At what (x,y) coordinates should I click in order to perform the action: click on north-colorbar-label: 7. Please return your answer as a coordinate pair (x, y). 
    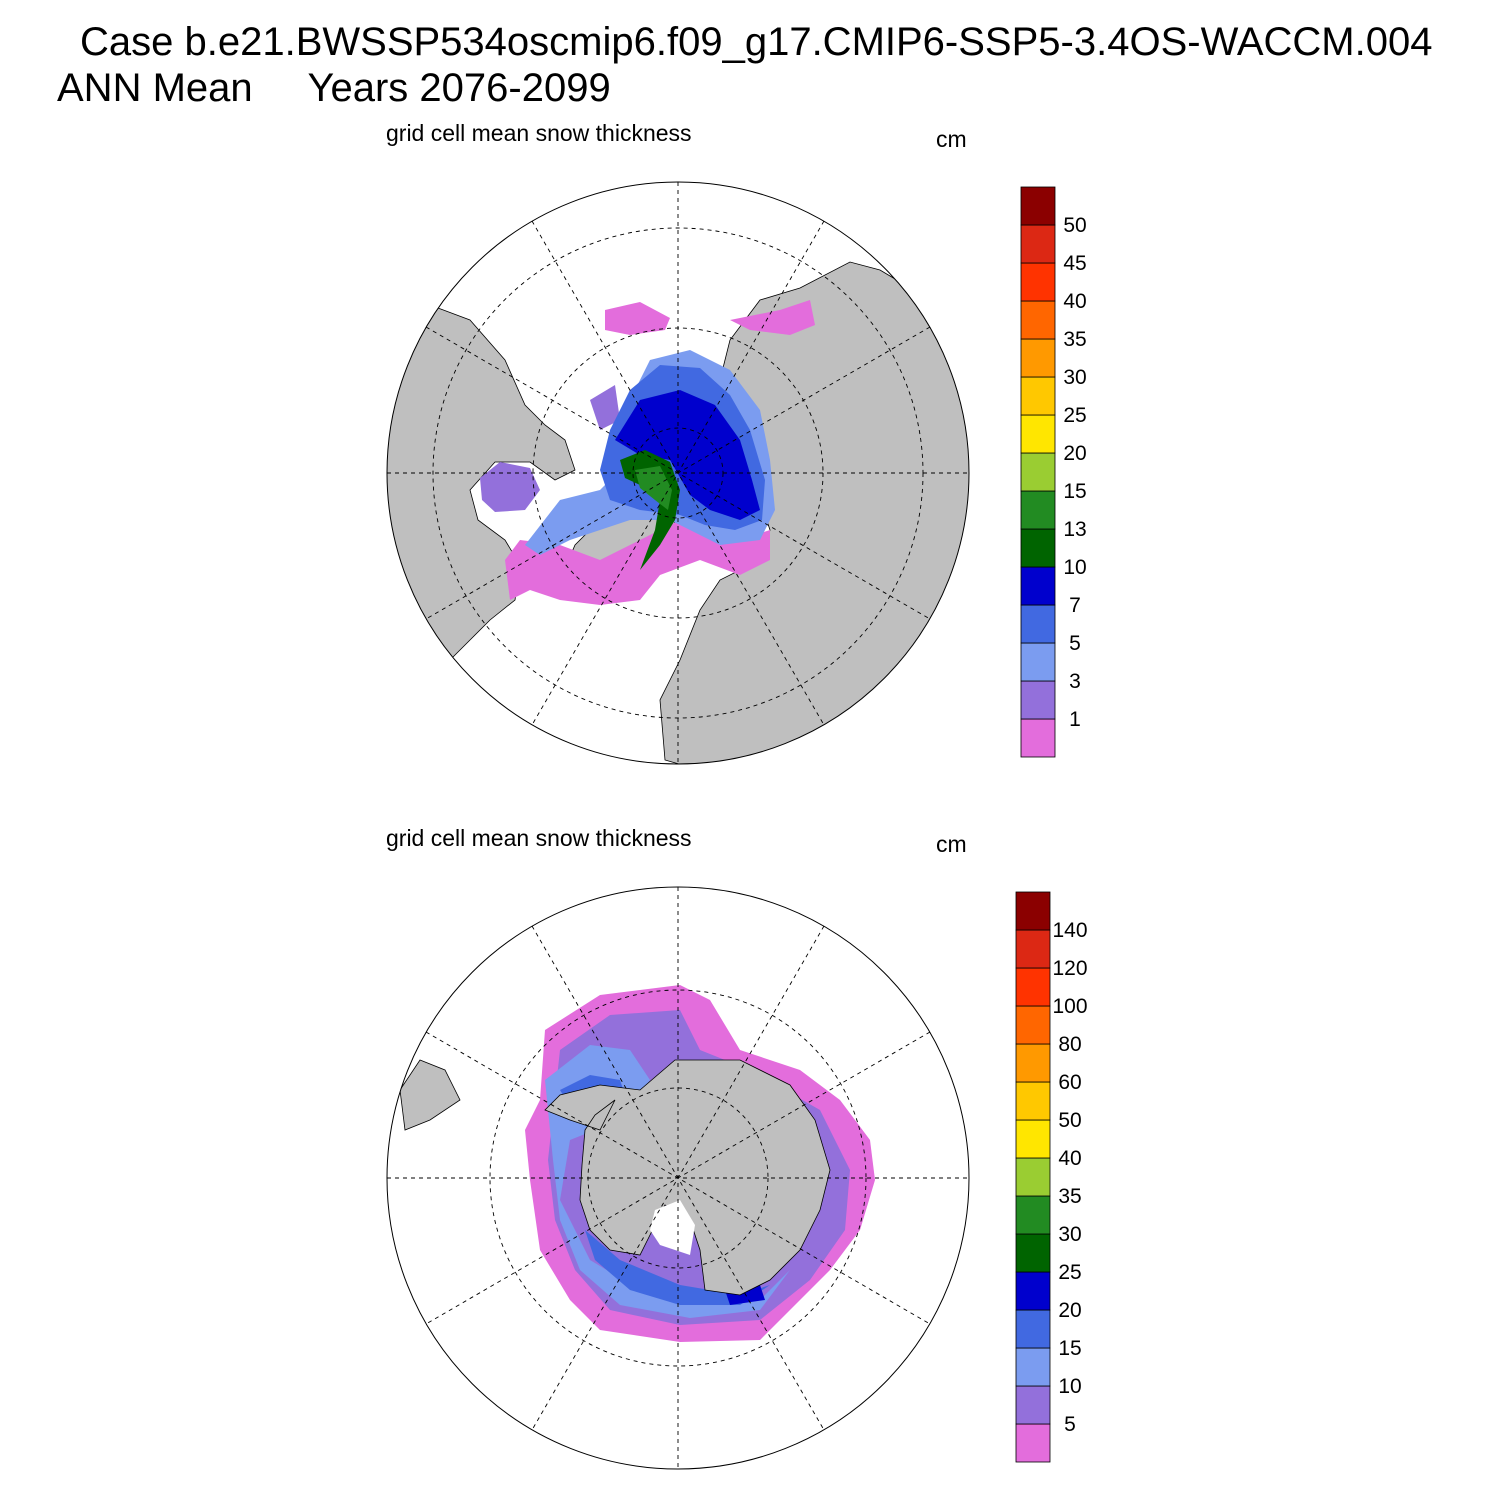
    Looking at the image, I should click on (1075, 605).